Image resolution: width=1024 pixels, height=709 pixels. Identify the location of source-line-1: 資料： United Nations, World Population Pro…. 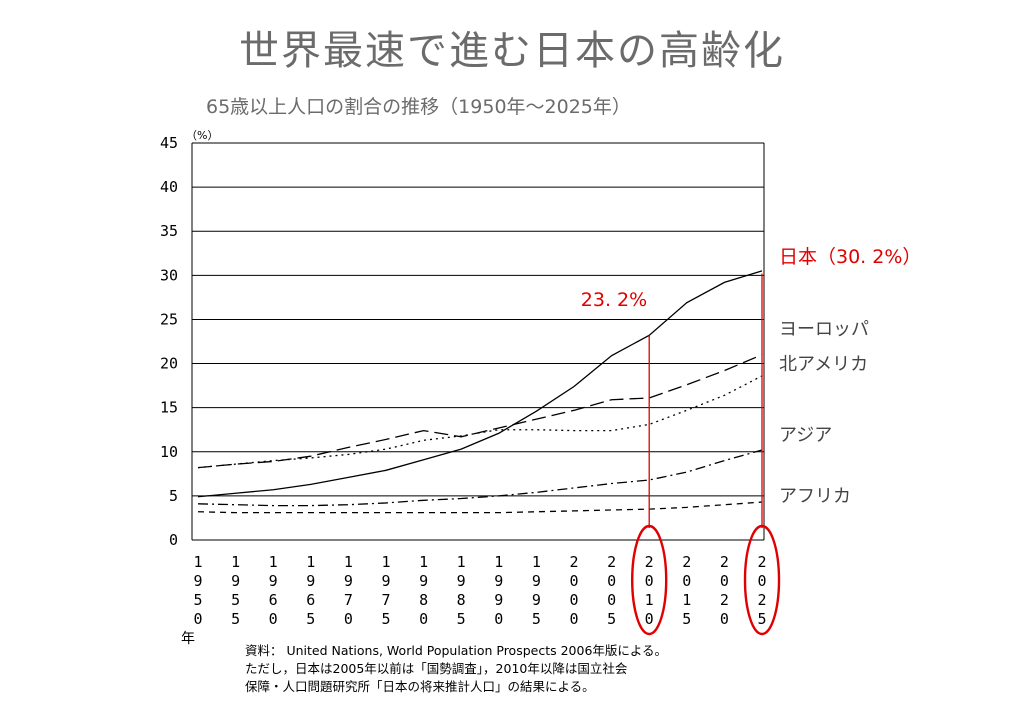
(456, 650).